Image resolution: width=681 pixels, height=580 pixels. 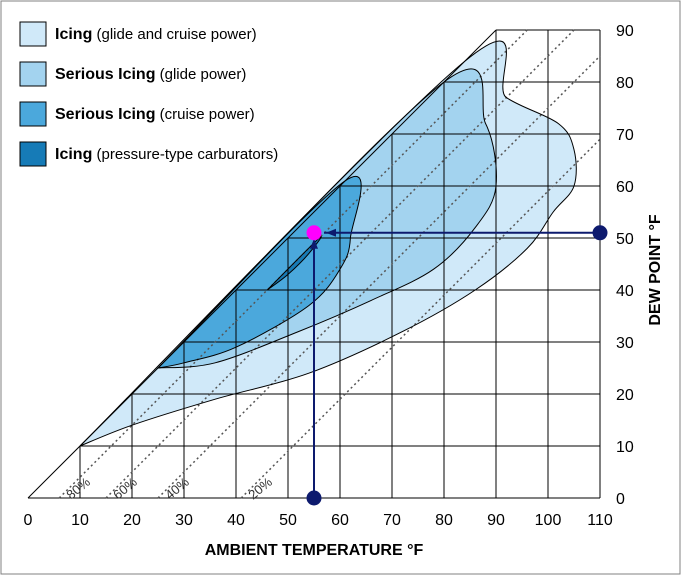 I want to click on y-tick-label-60: 60, so click(x=625, y=187).